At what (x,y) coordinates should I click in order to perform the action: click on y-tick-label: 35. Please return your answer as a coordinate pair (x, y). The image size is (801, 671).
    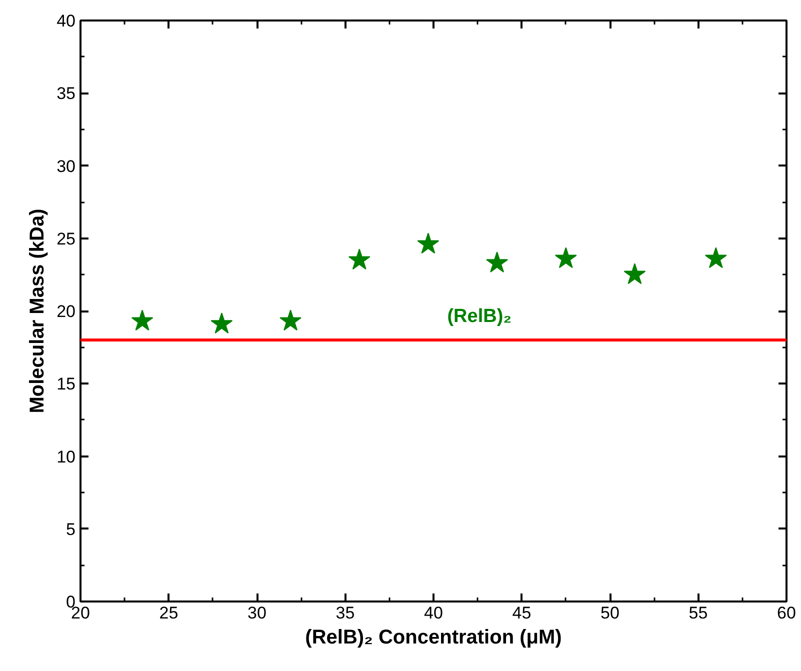
    Looking at the image, I should click on (66, 94).